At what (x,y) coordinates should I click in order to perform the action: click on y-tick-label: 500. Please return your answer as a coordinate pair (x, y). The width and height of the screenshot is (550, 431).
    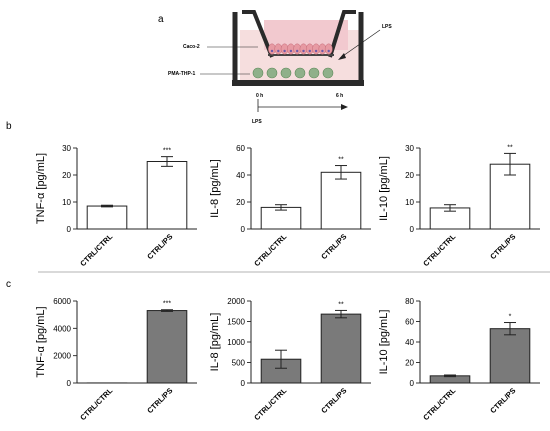
    Looking at the image, I should click on (239, 363).